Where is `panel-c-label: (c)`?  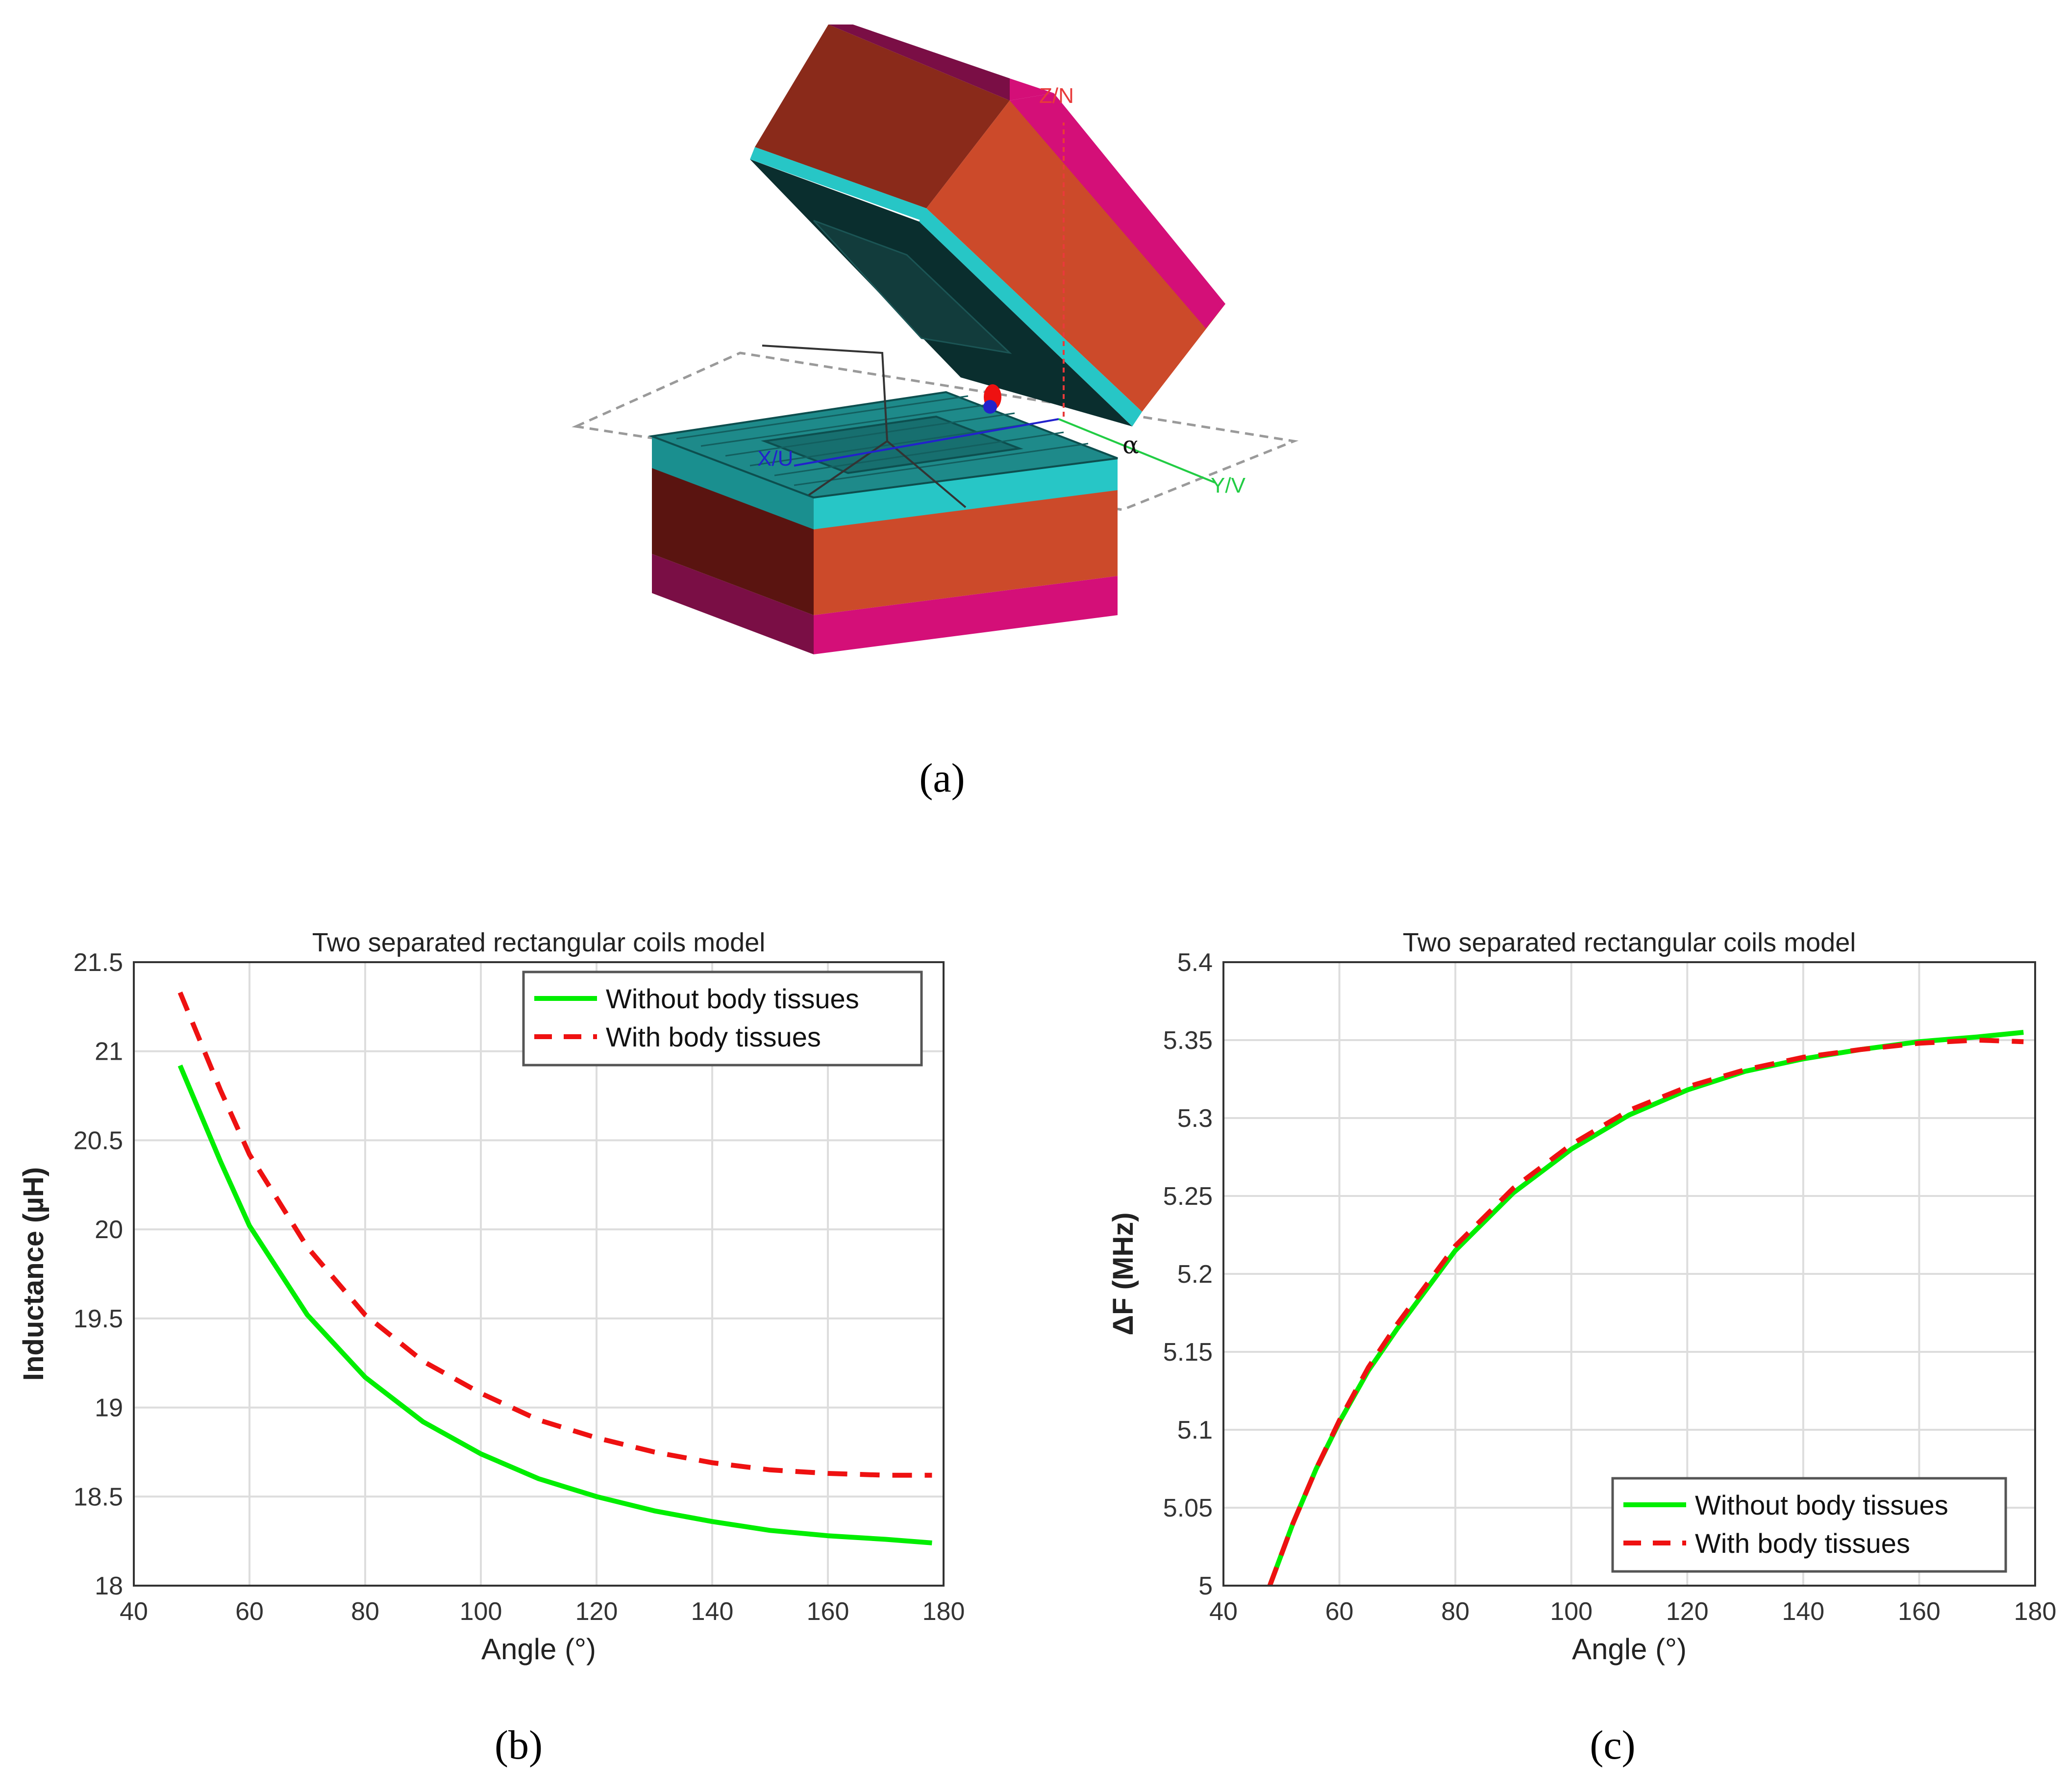
panel-c-label: (c) is located at coordinates (1612, 1745).